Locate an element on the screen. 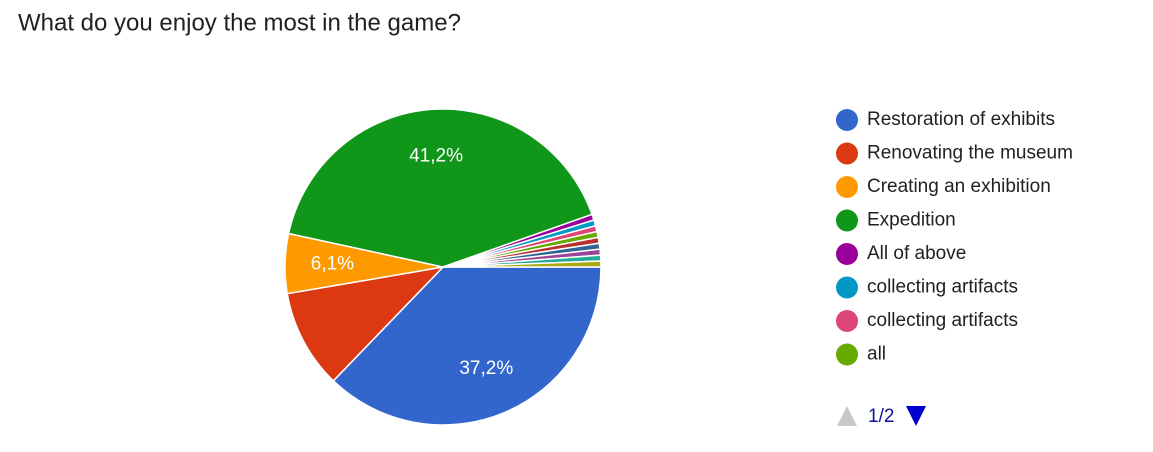 The height and width of the screenshot is (452, 1153). legend-label: Restoration of exhibits is located at coordinates (961, 119).